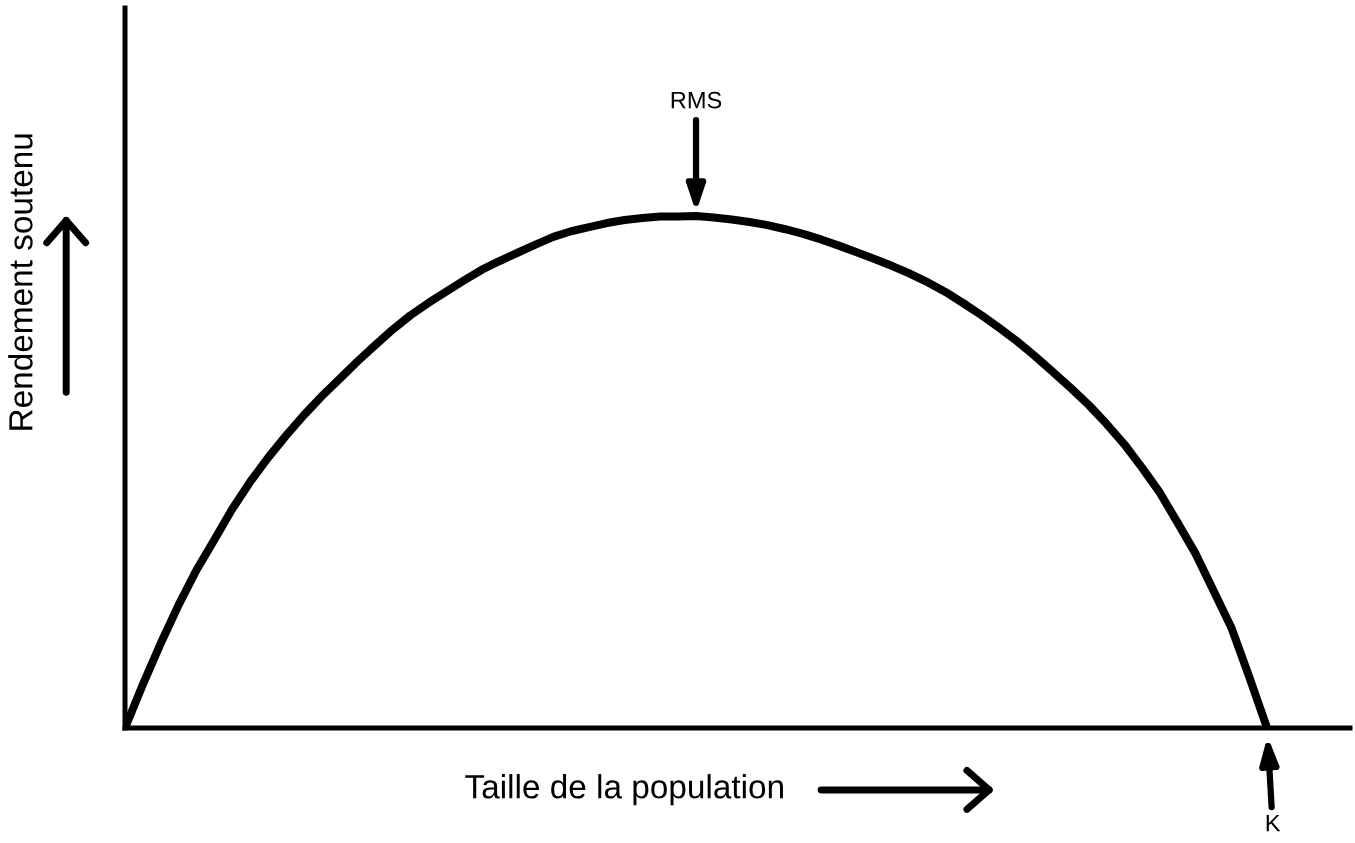  What do you see at coordinates (696, 100) in the screenshot?
I see `text: RMS` at bounding box center [696, 100].